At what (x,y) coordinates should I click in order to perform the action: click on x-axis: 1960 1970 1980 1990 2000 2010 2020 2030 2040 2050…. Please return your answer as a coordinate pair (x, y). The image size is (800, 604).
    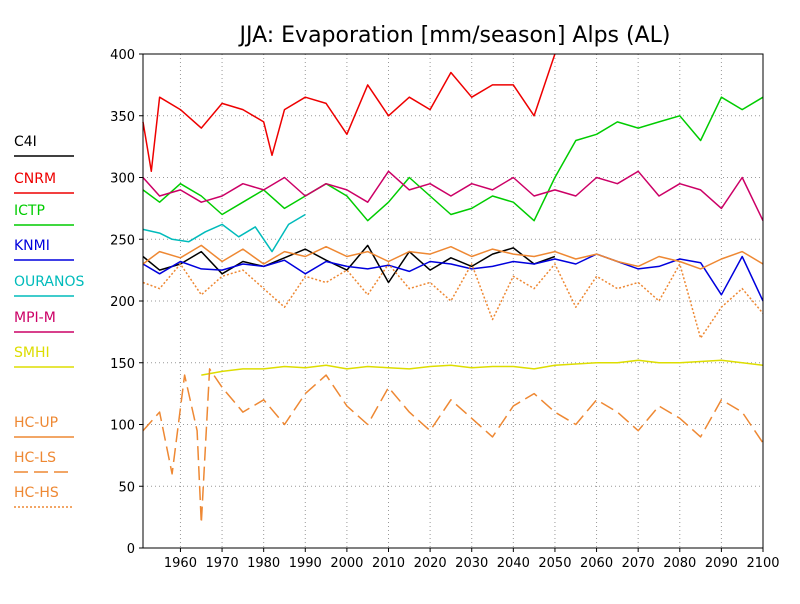
    Looking at the image, I should click on (472, 559).